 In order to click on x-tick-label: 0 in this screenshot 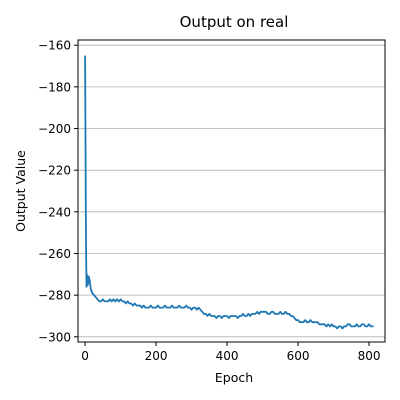, I will do `click(85, 356)`.